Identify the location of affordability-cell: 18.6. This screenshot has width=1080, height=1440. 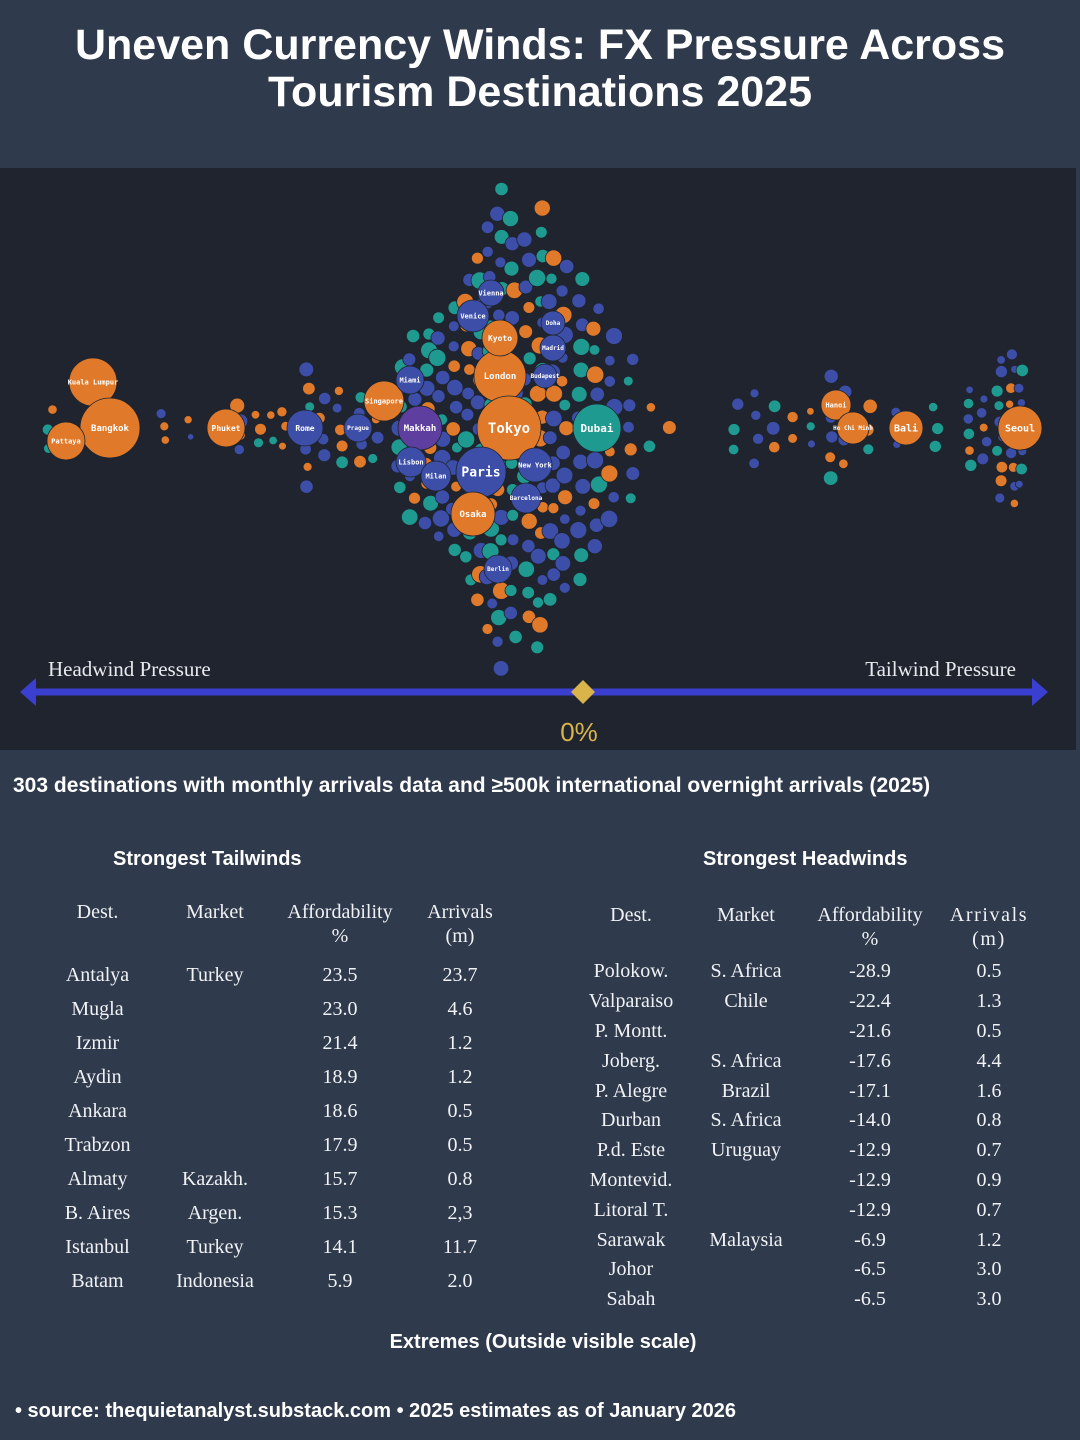
(340, 1110).